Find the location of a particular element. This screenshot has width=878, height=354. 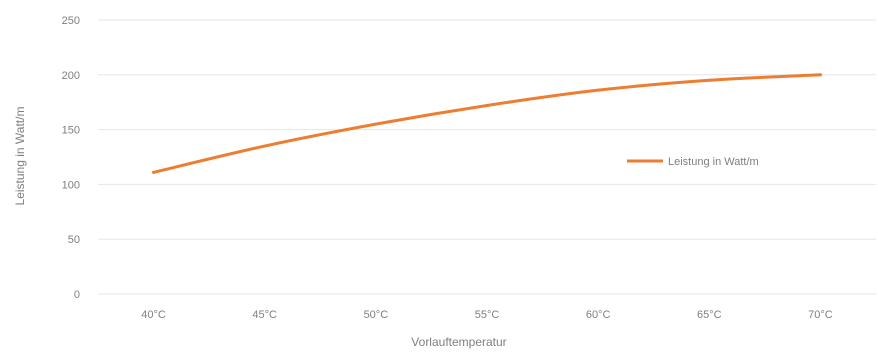

x-tick-label: 60°C is located at coordinates (598, 315).